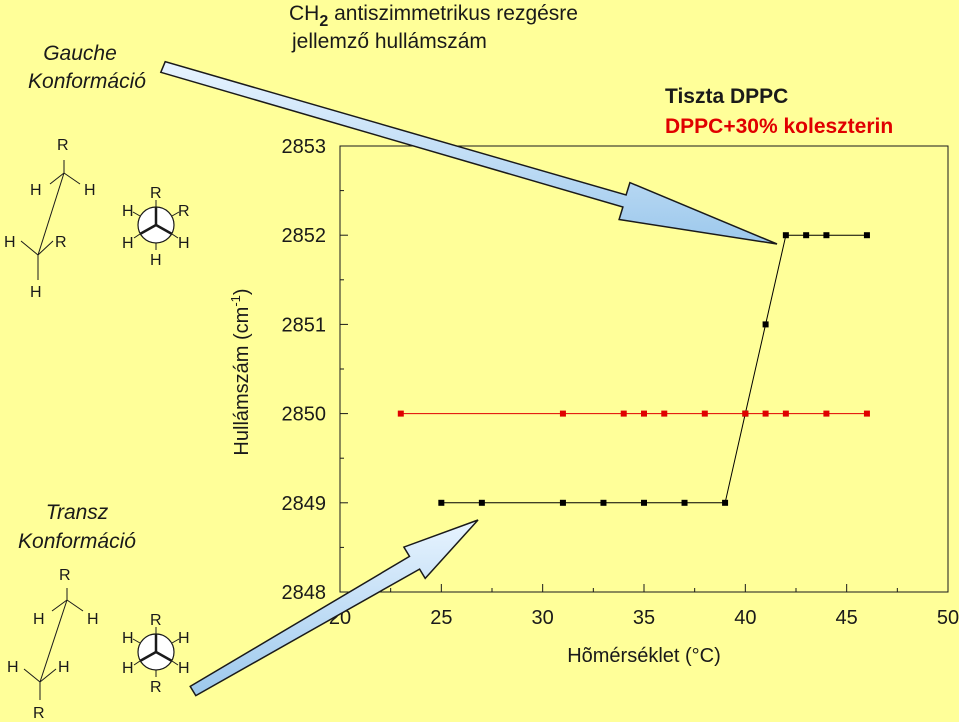 This screenshot has width=959, height=722. What do you see at coordinates (433, 16) in the screenshot?
I see `header-title: CH2 antiszimmetrikus rezgésre` at bounding box center [433, 16].